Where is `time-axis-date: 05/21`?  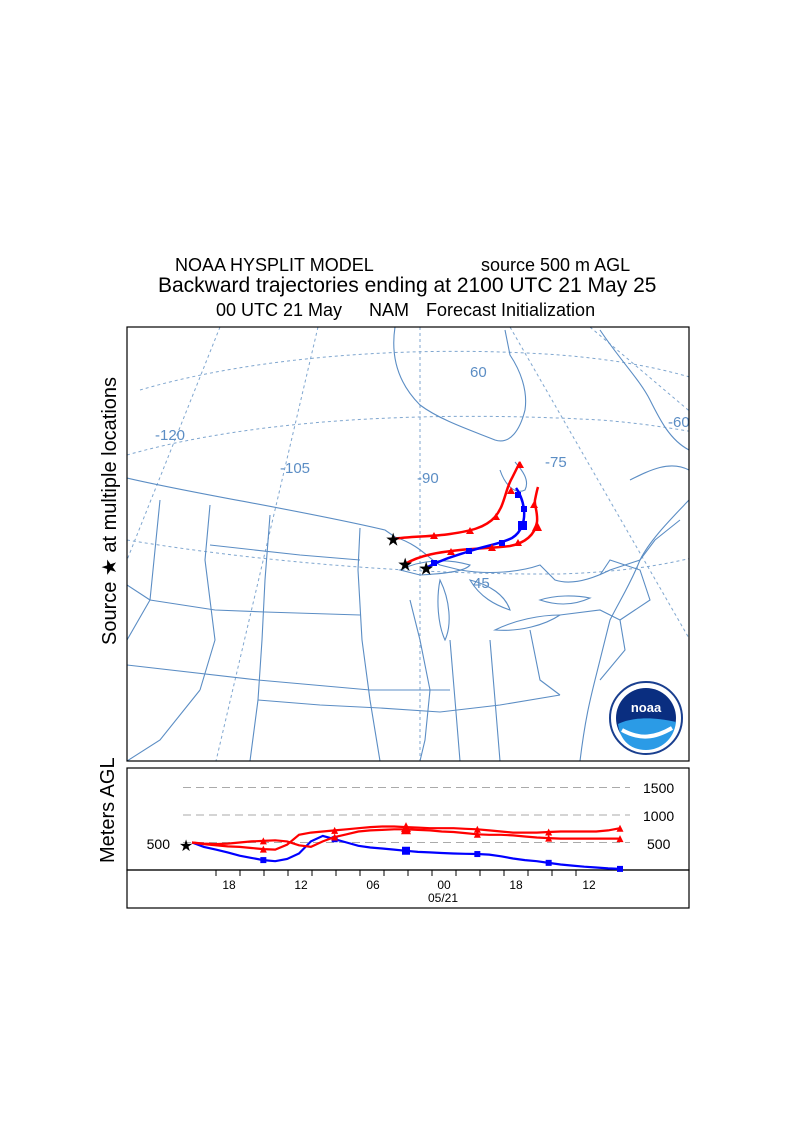
time-axis-date: 05/21 is located at coordinates (443, 898).